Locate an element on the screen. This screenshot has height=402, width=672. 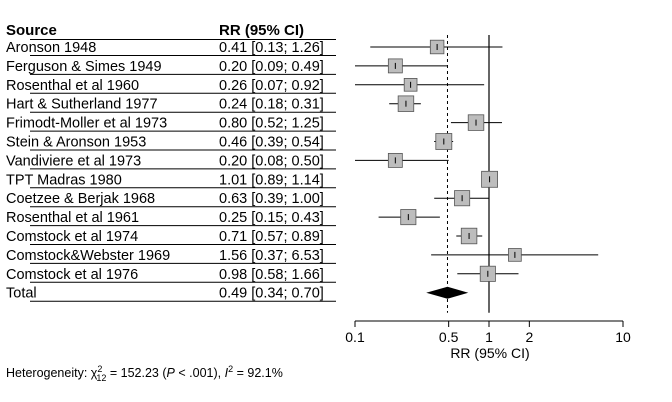
study-name: TPT Madras 1980 is located at coordinates (64, 180).